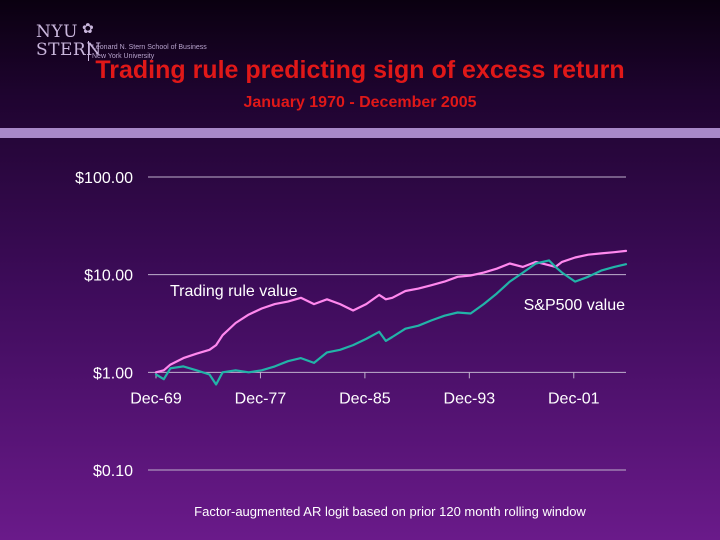 The height and width of the screenshot is (540, 720). I want to click on x-tick-label: Dec-93, so click(470, 398).